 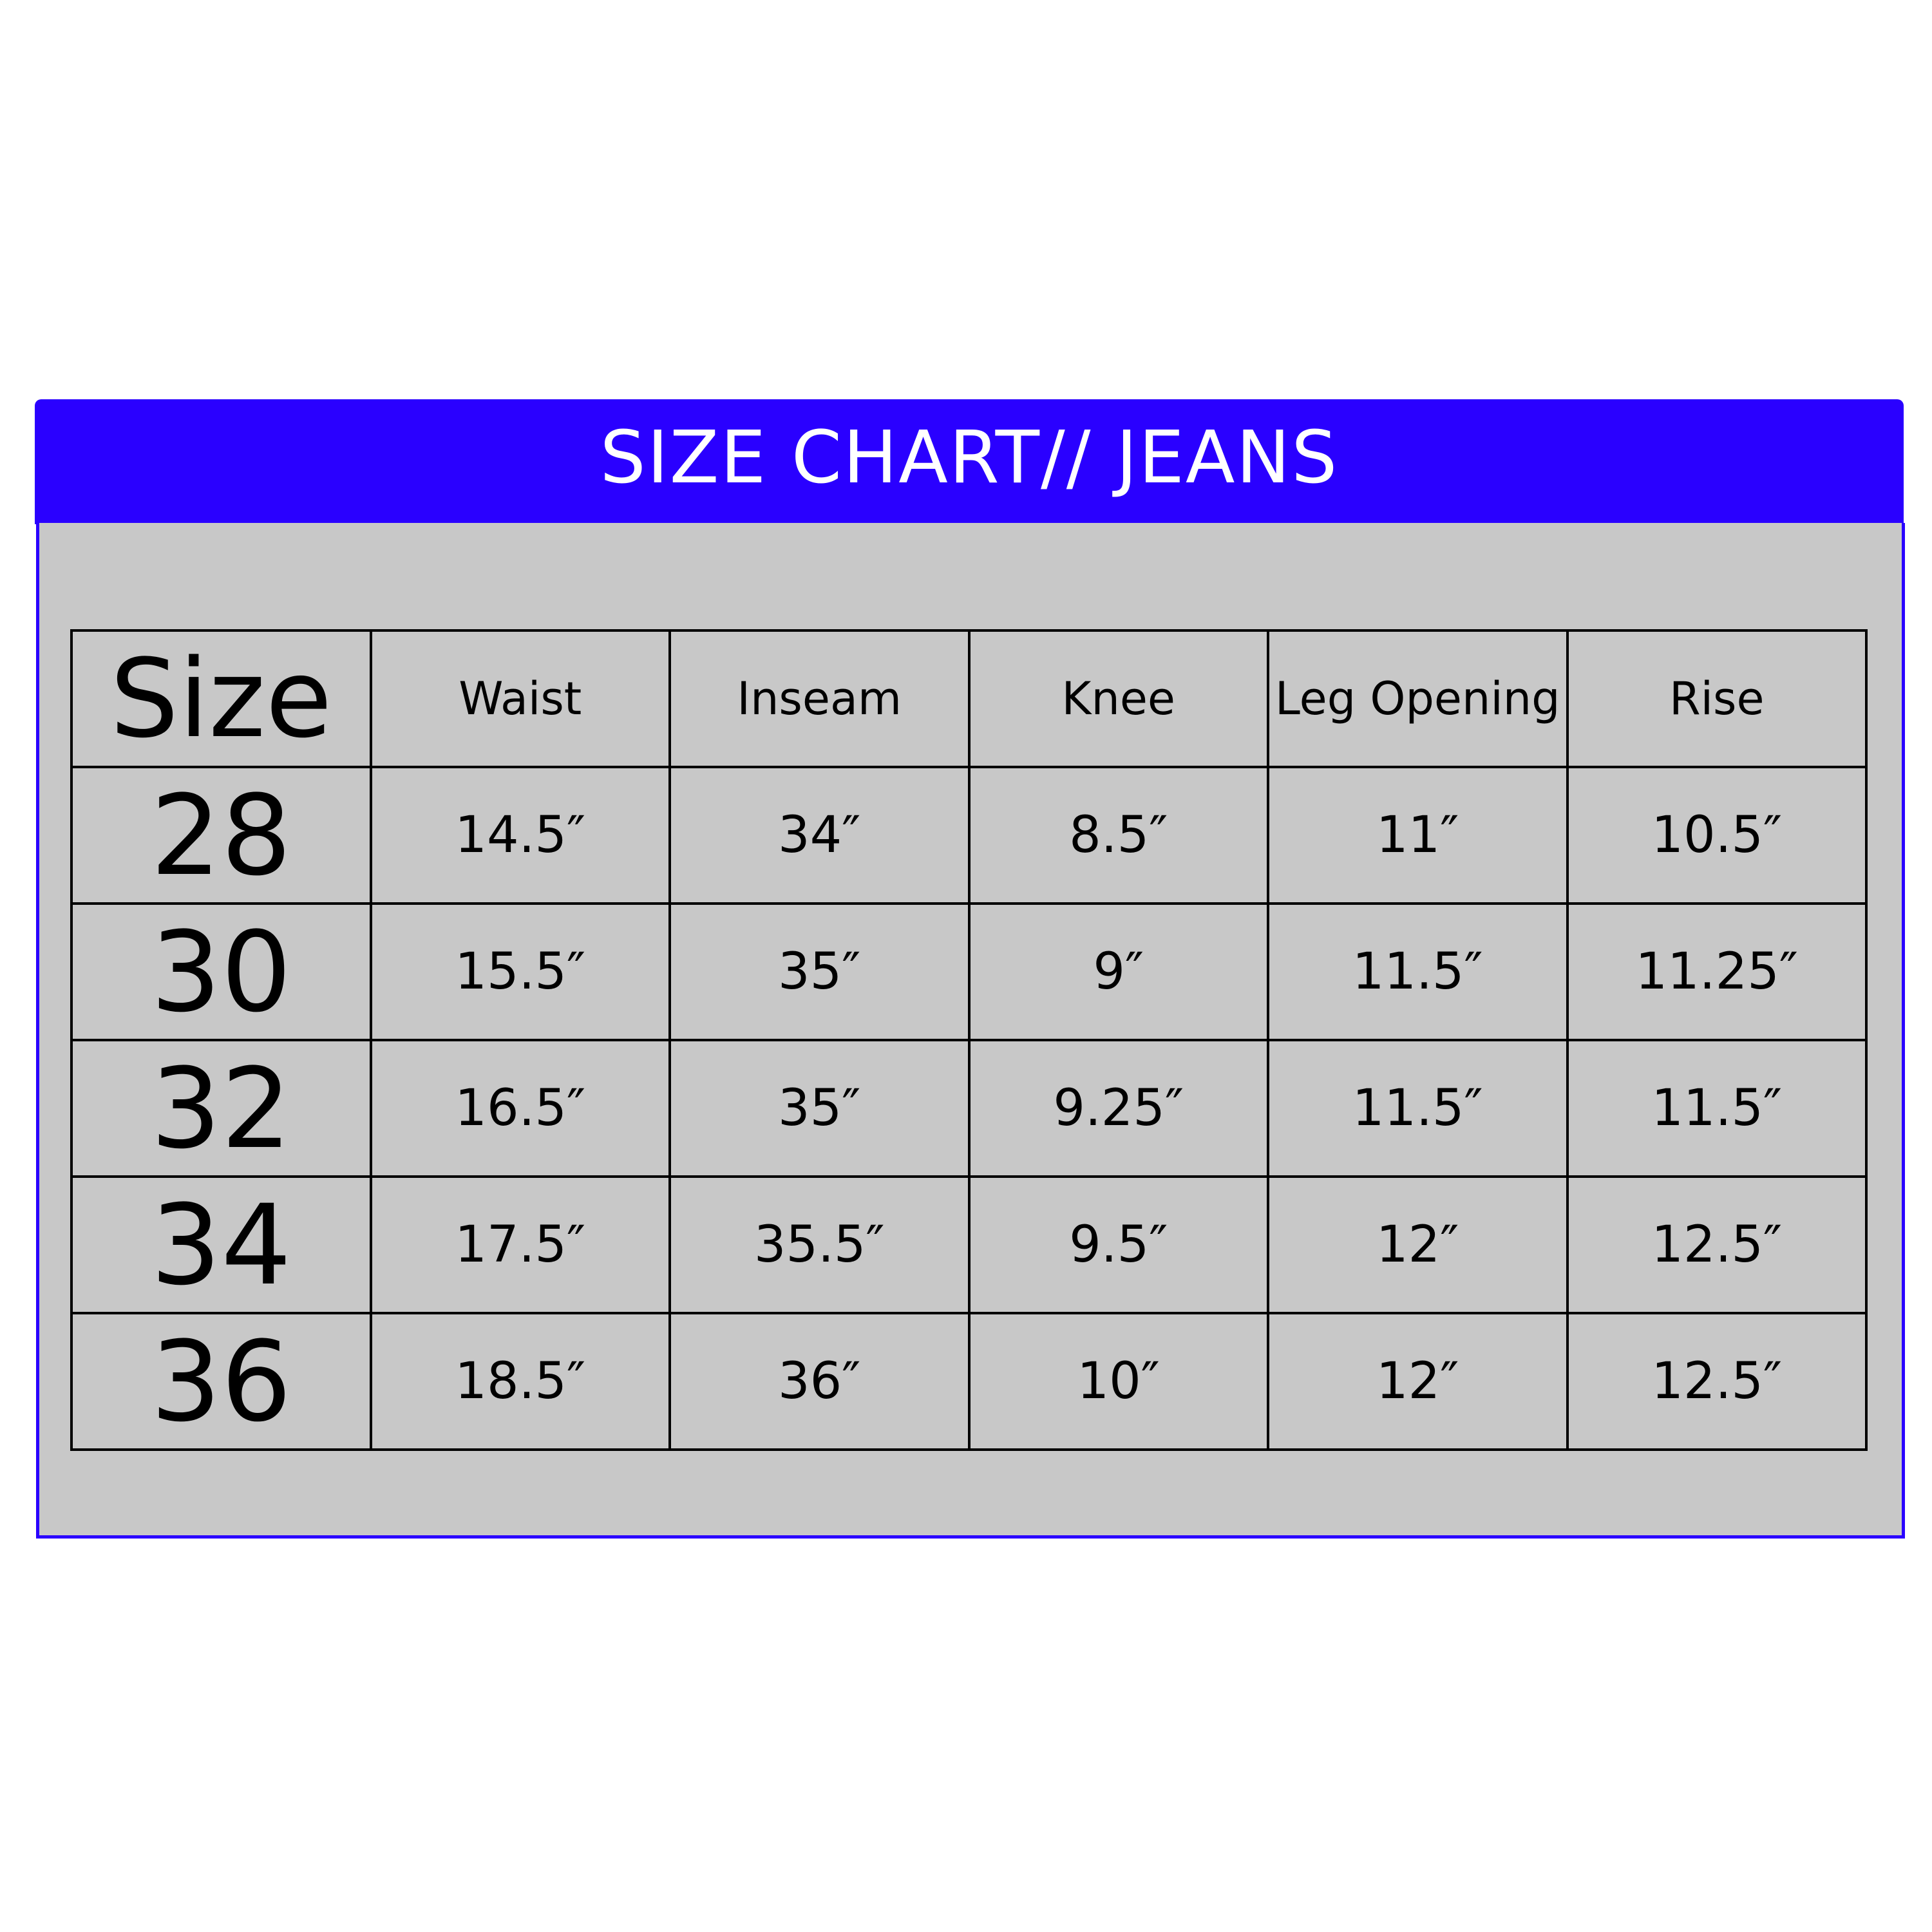 I want to click on header-row: Size Waist Inseam Knee Leg Opening Rise, so click(x=969, y=698).